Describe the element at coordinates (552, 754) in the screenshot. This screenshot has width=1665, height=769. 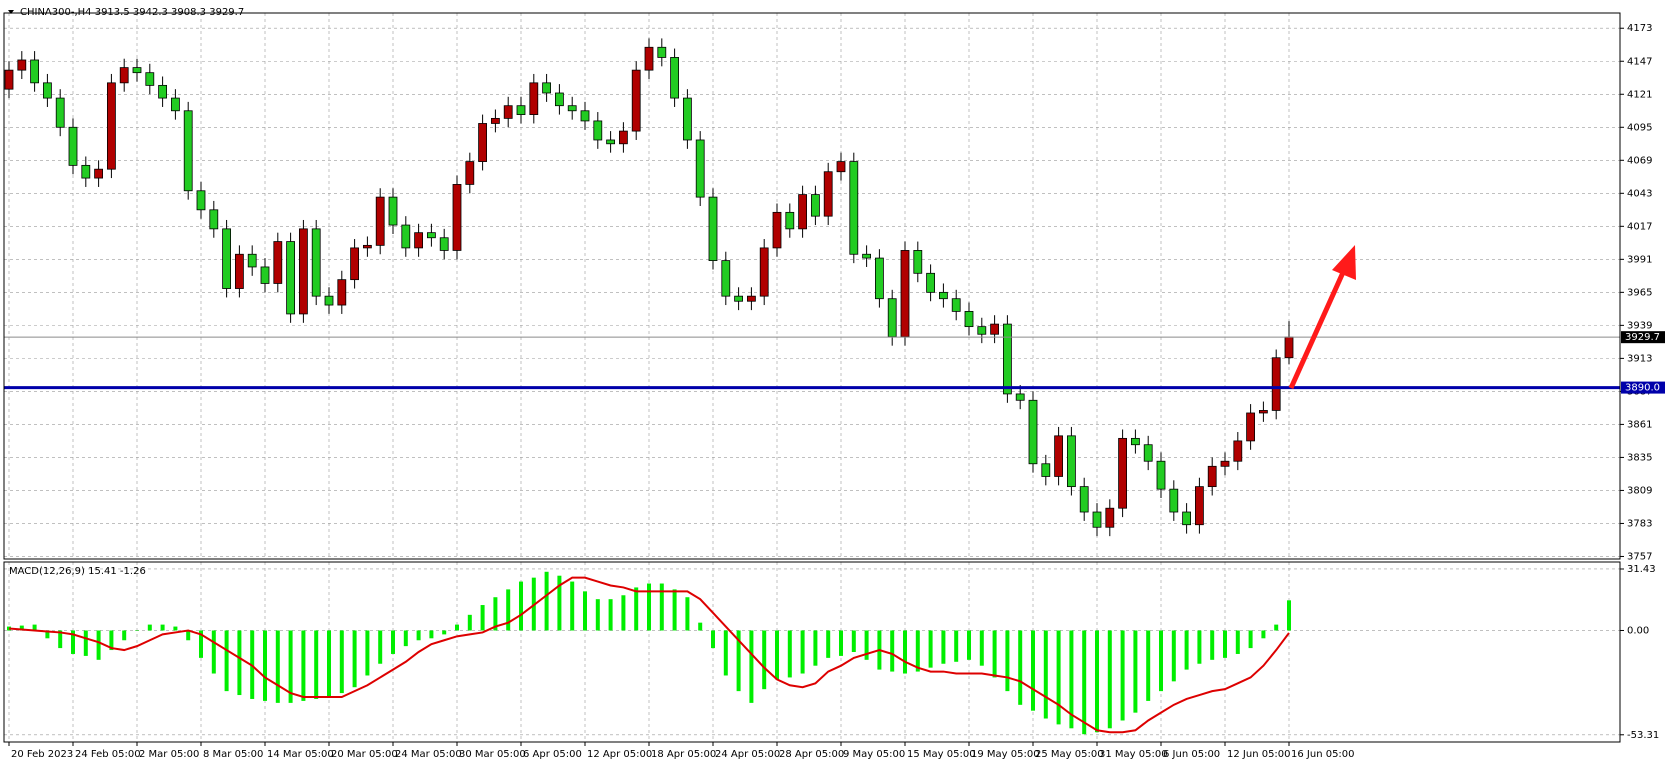
I see `x-tick-label: 6 Apr 05:00` at that location.